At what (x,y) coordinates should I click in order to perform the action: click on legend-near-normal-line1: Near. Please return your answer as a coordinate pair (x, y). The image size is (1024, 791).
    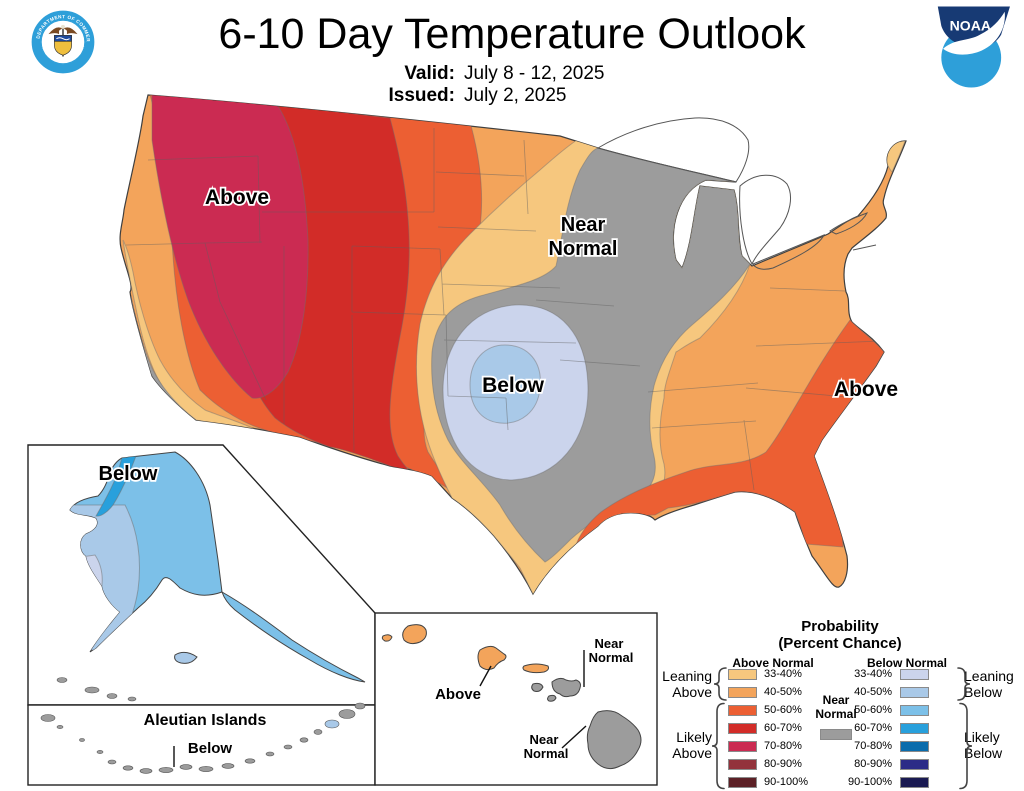
    Looking at the image, I should click on (836, 700).